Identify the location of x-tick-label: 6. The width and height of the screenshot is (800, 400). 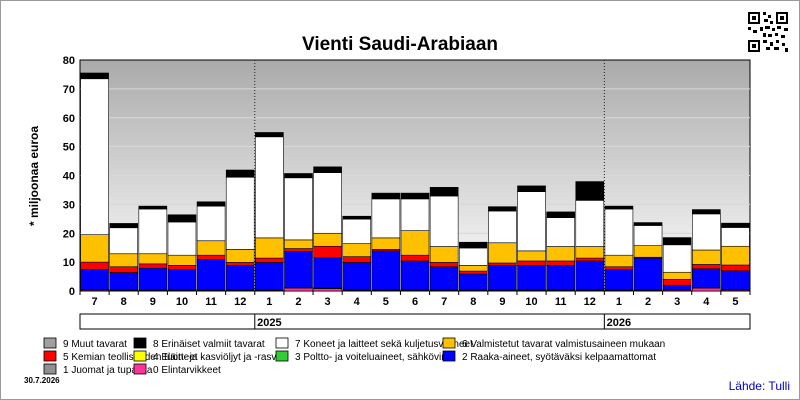
(415, 302).